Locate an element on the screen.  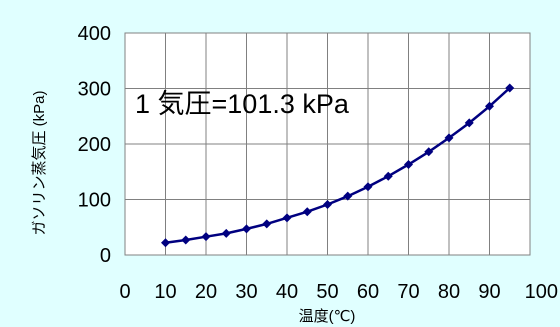
y-axis-title: ガソリン蒸気圧 (kPa) is located at coordinates (39, 162).